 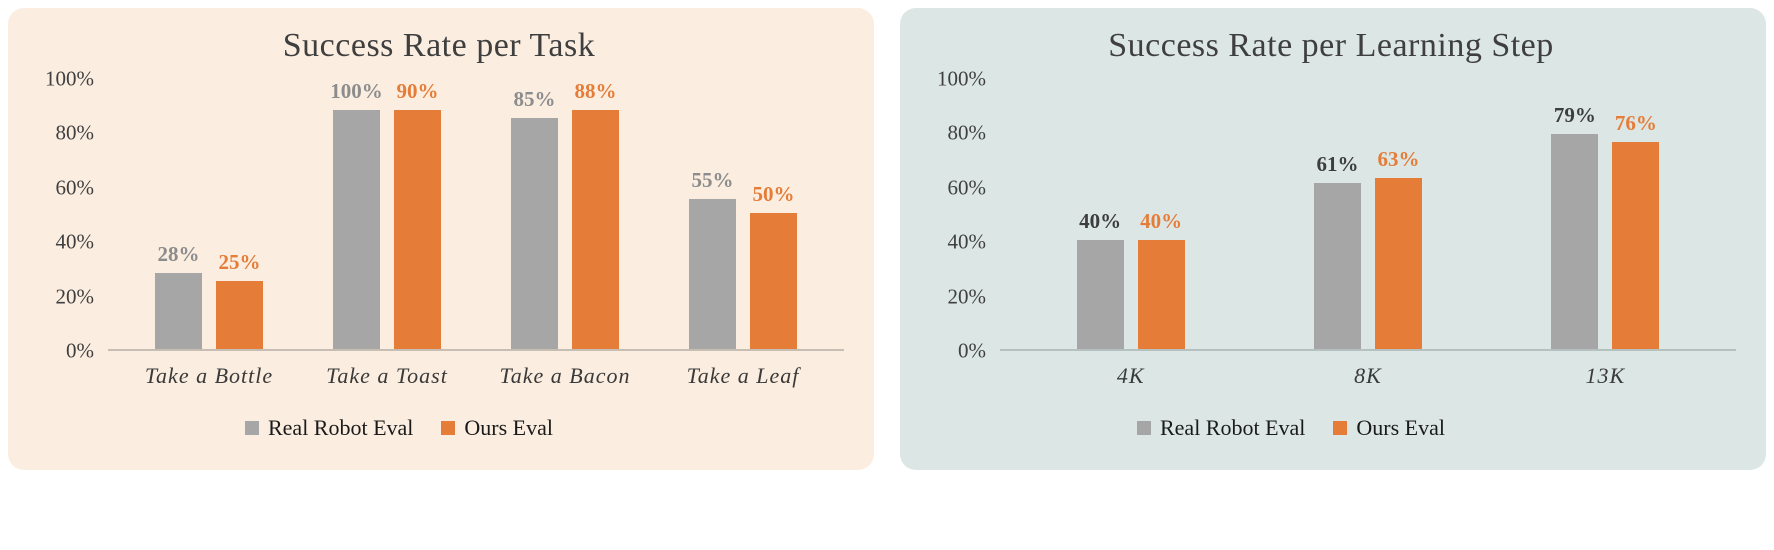 What do you see at coordinates (1605, 214) in the screenshot?
I see `bar-group: 79% 76%` at bounding box center [1605, 214].